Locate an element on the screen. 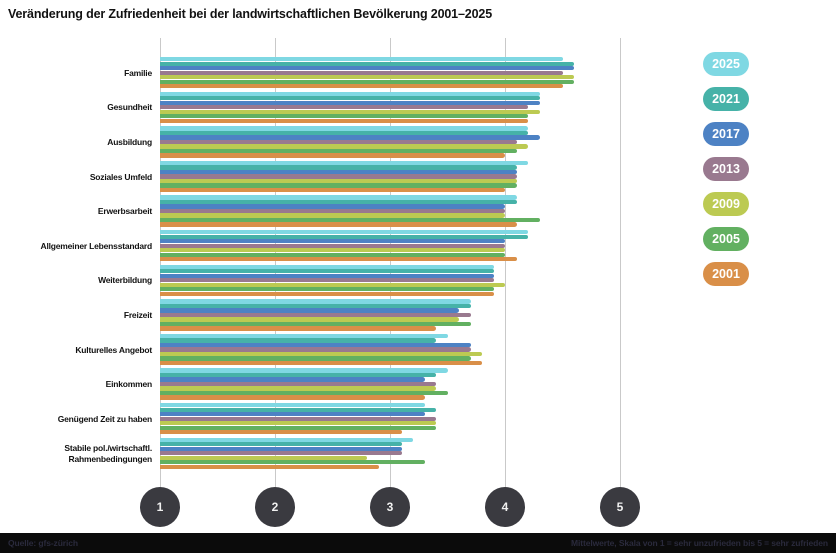 The image size is (836, 553). x-axis-tick-2: 2 is located at coordinates (275, 507).